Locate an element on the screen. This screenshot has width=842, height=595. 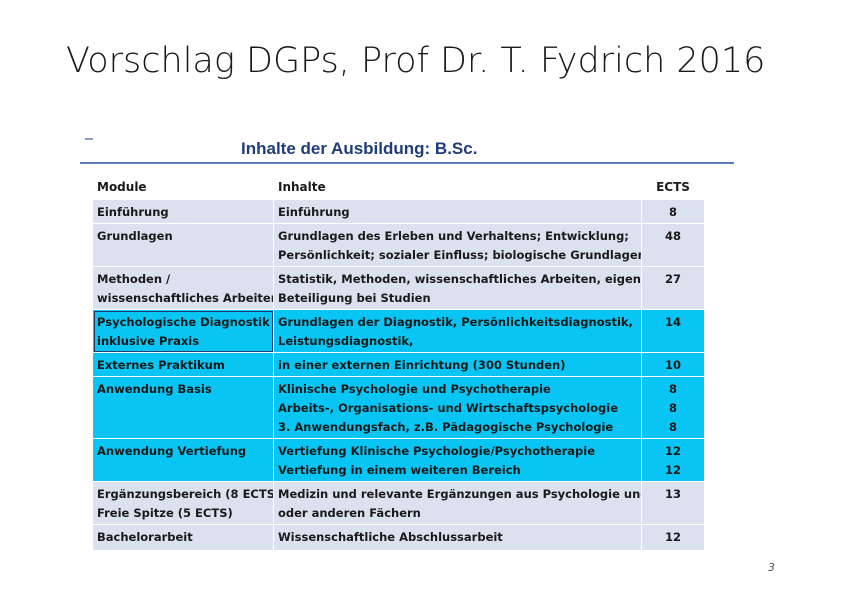
inhalte-cell: Einführung is located at coordinates (457, 211).